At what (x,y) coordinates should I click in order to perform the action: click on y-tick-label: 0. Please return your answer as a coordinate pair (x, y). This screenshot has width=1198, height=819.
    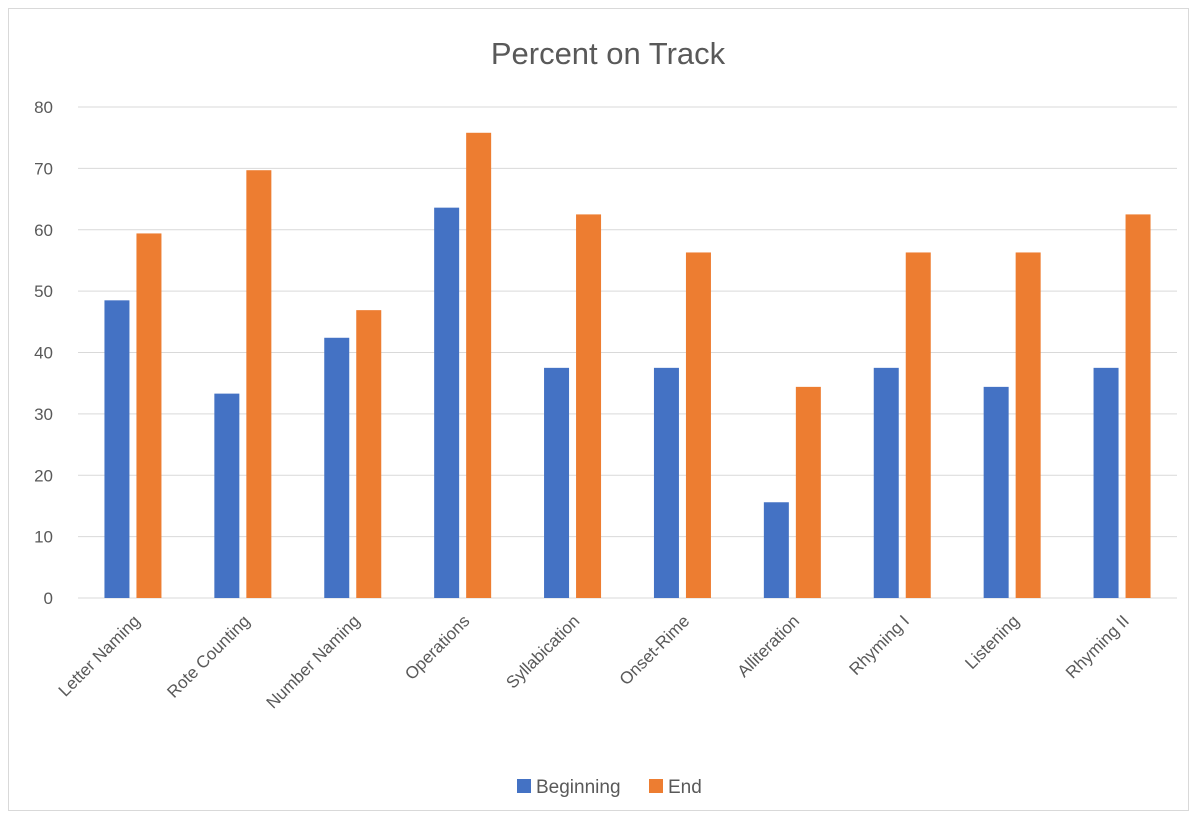
    Looking at the image, I should click on (48, 598).